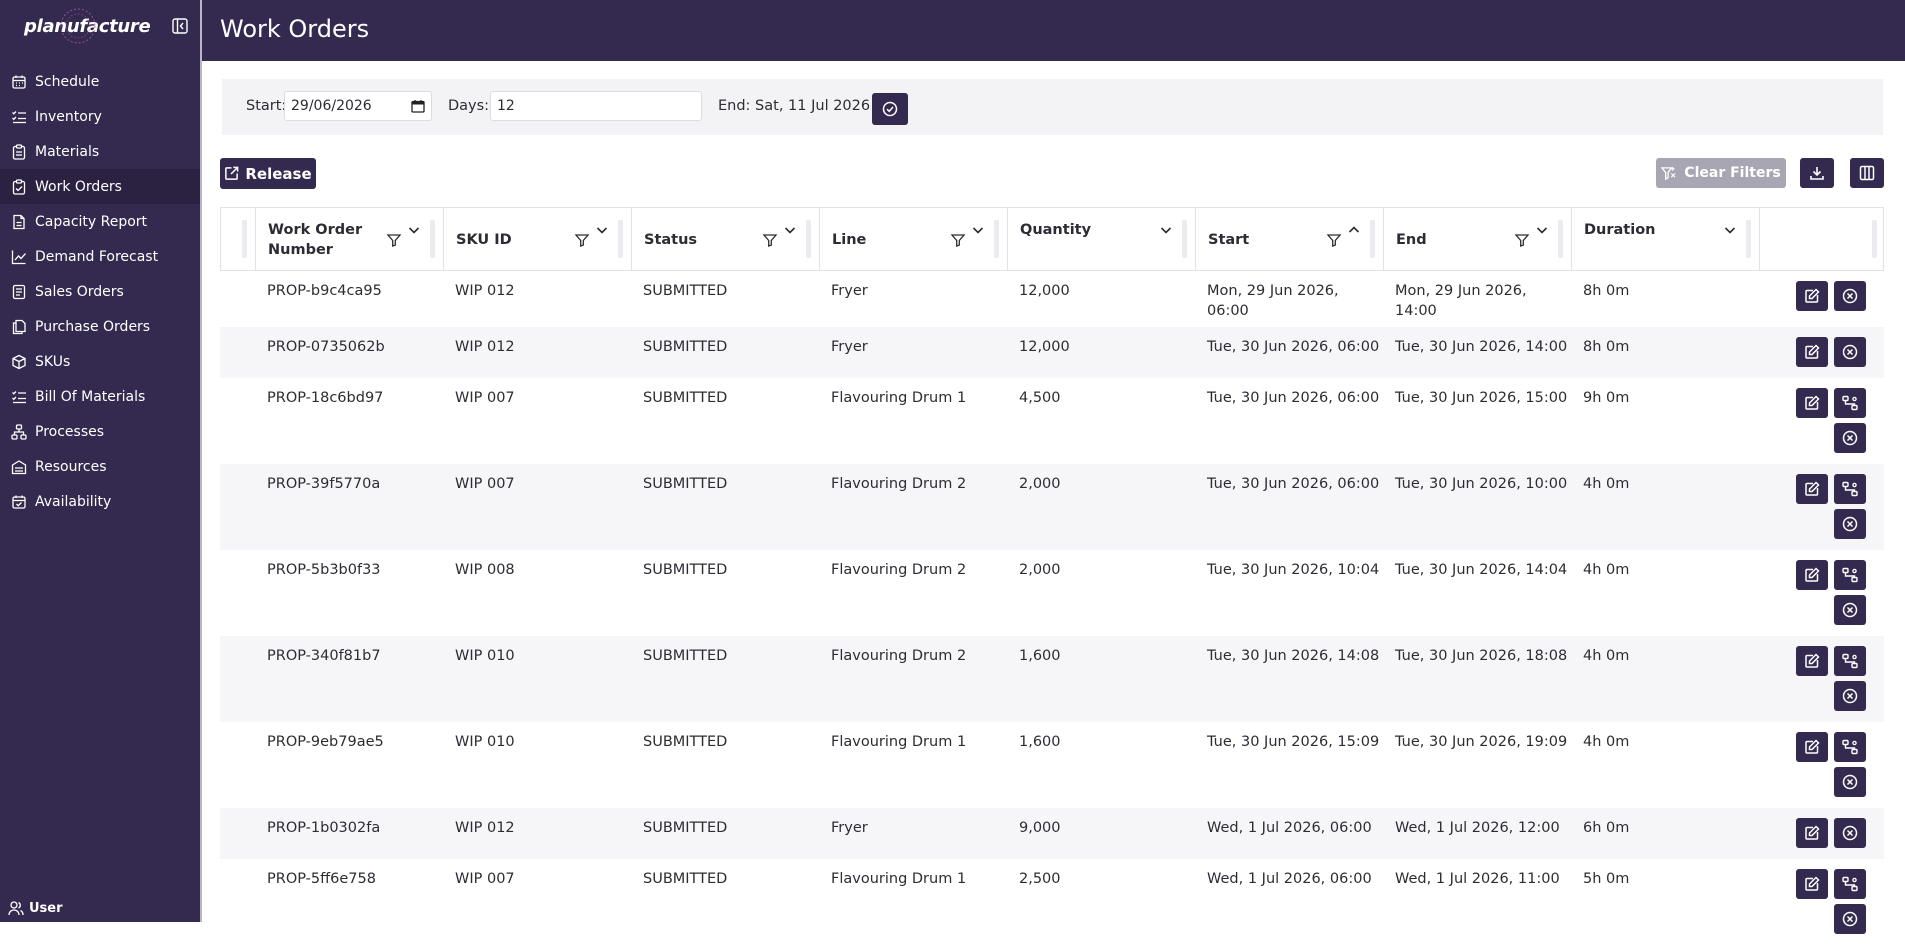  What do you see at coordinates (19, 291) in the screenshot?
I see `document-lines-icon` at bounding box center [19, 291].